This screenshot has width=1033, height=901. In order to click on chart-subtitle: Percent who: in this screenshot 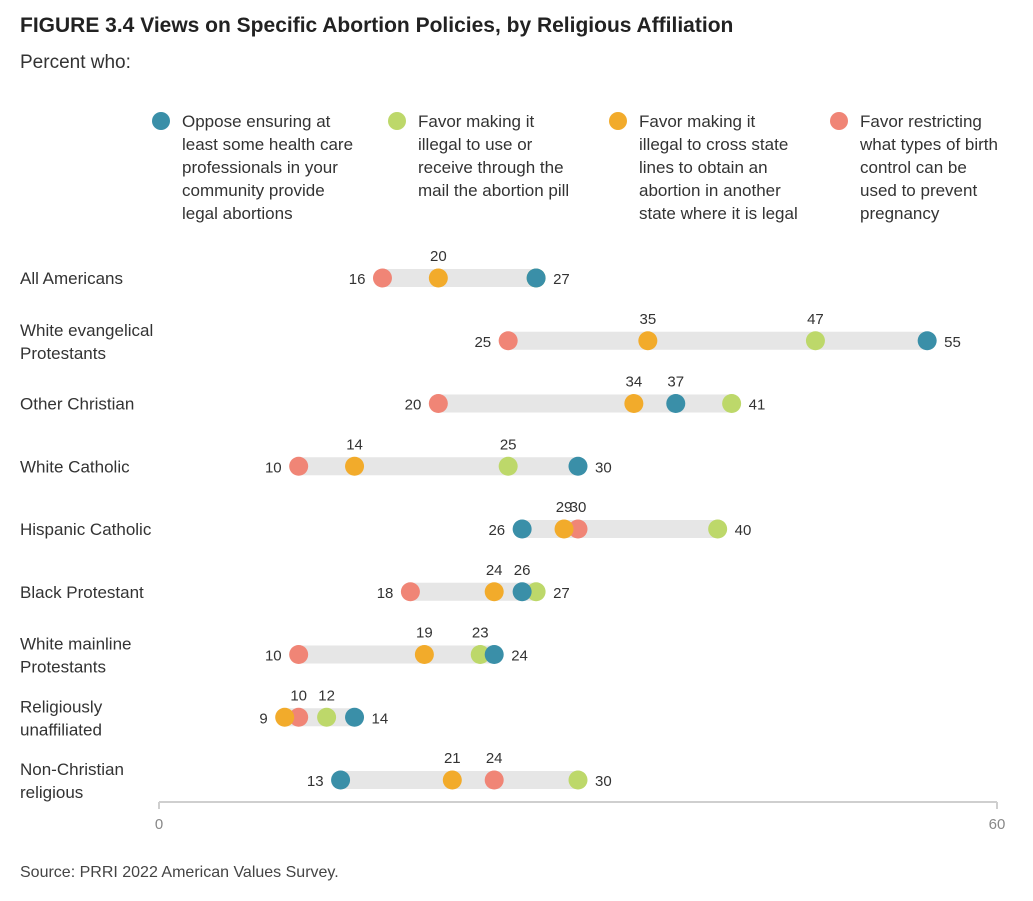, I will do `click(75, 62)`.